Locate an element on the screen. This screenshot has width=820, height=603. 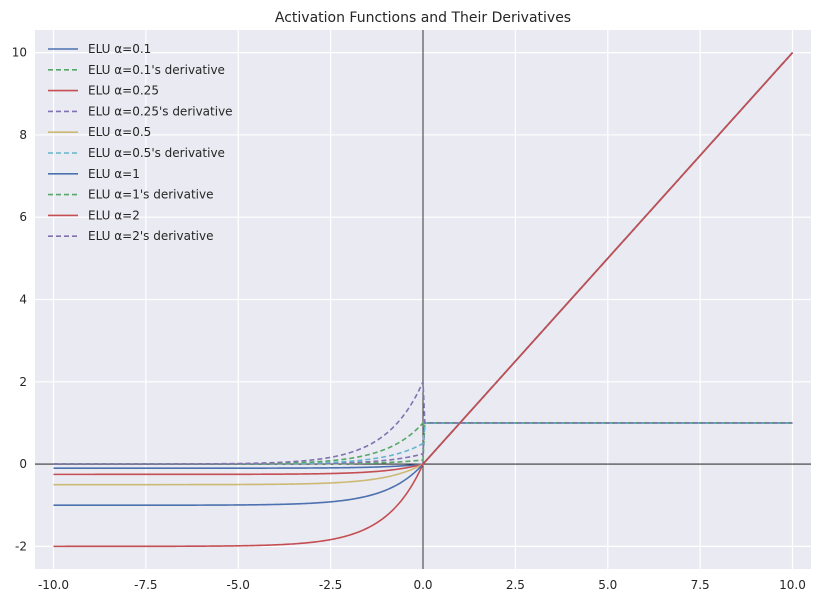
legend-label-3: ELU α=0.25's derivative is located at coordinates (160, 111).